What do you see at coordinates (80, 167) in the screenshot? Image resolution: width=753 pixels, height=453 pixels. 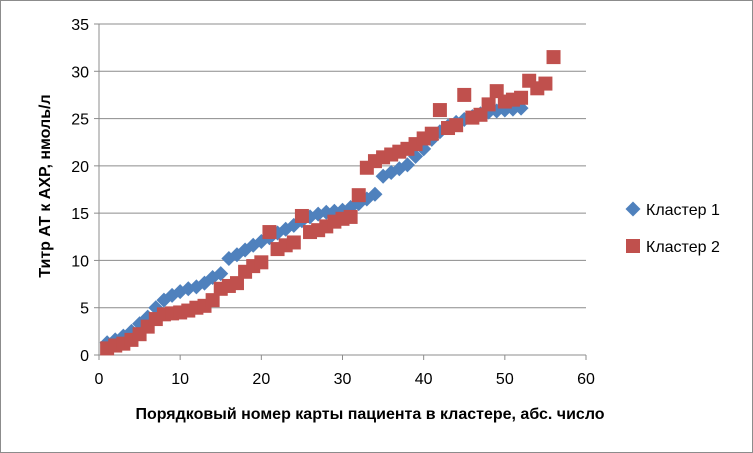 I see `y-tick-label: 20` at bounding box center [80, 167].